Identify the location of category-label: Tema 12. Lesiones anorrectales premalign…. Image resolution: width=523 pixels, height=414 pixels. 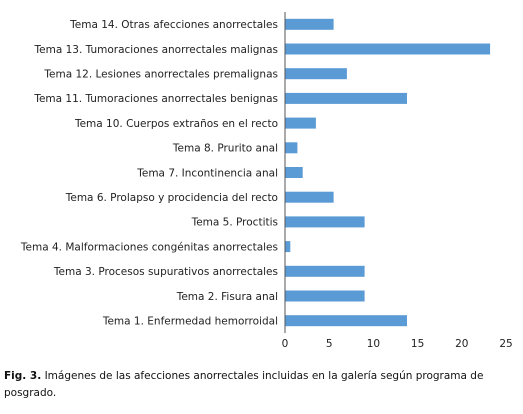
(160, 75).